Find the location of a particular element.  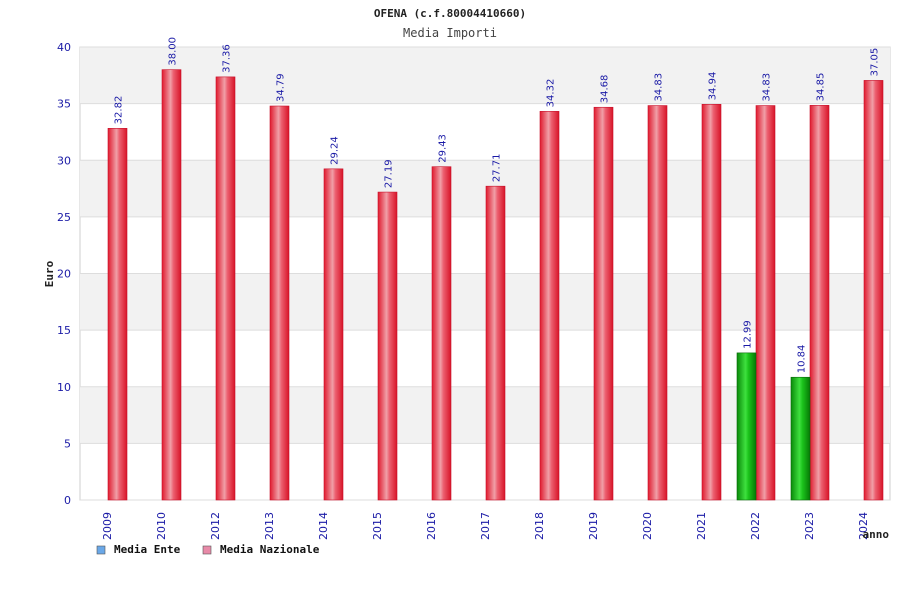

chart-subtitle: Media Importi is located at coordinates (450, 33).